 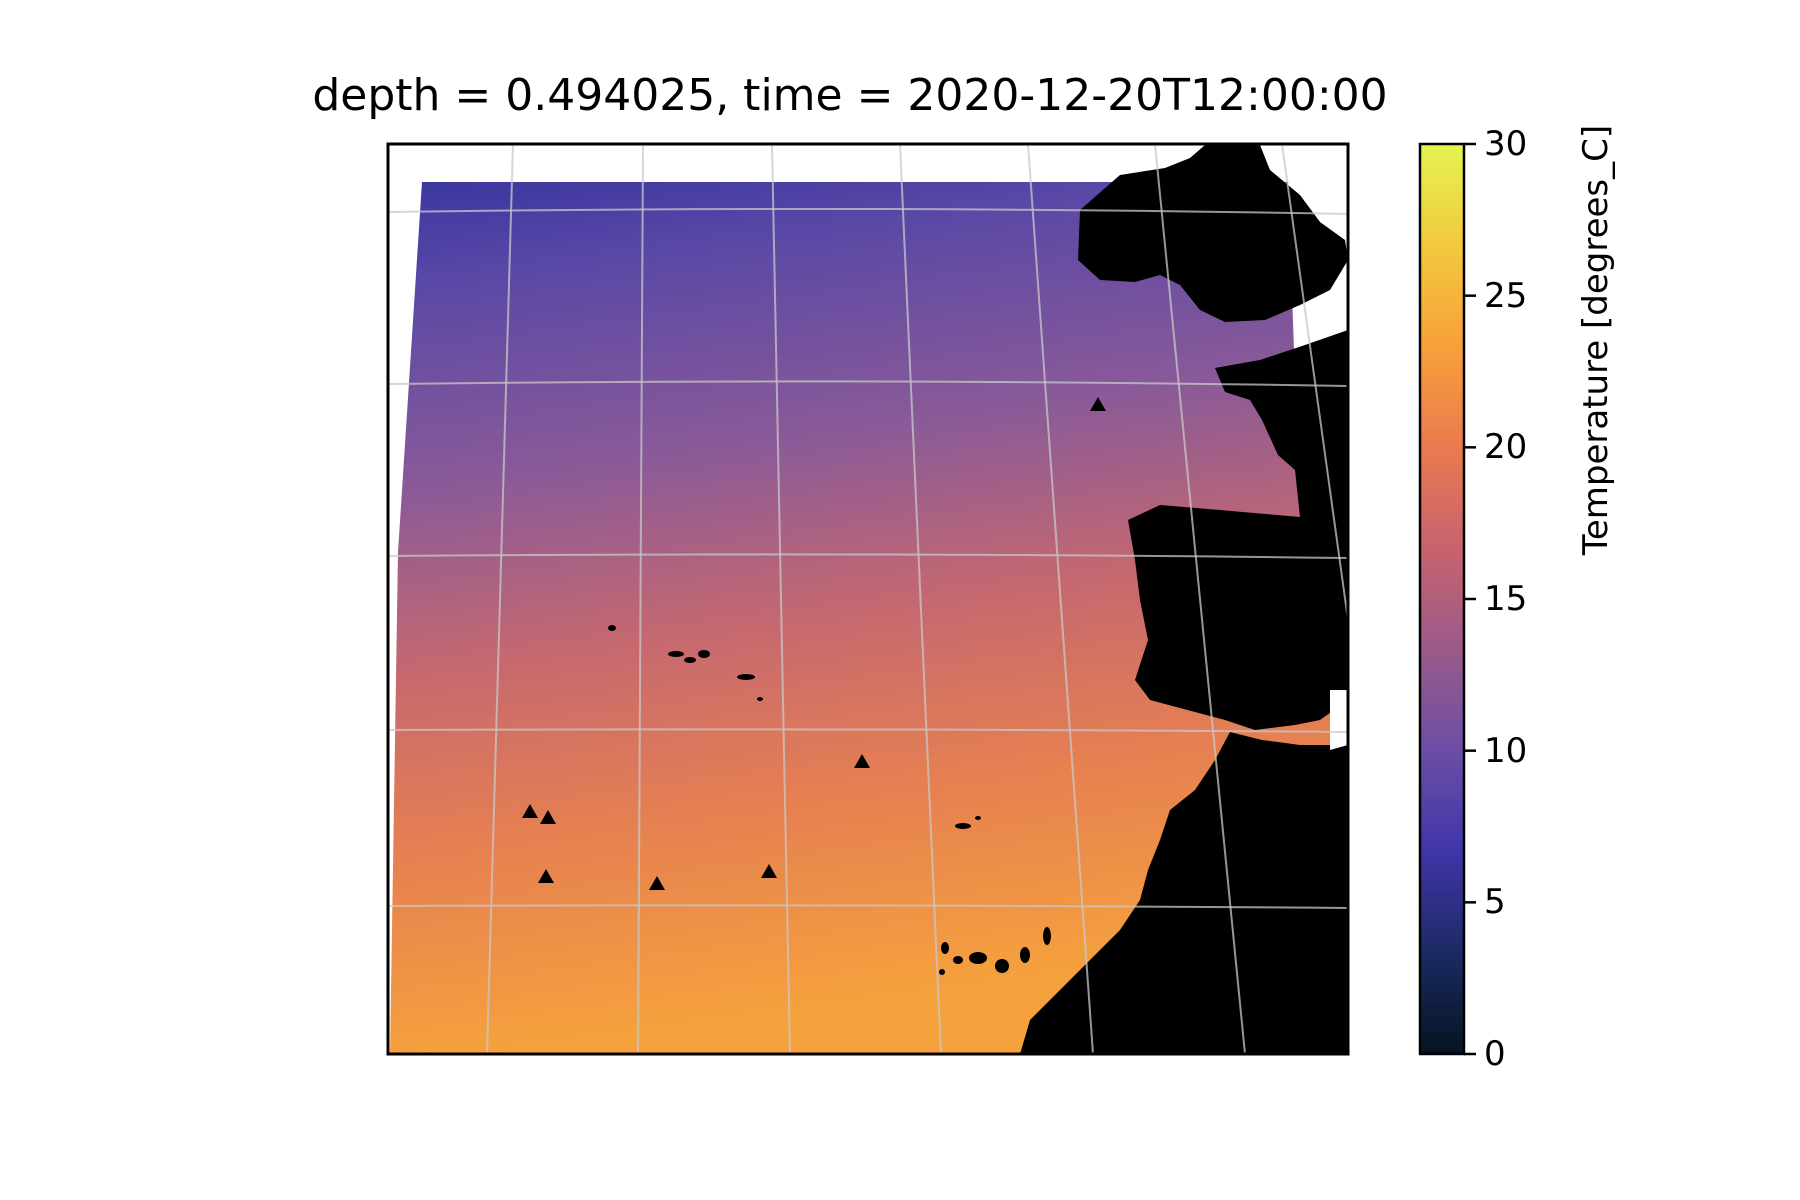 What do you see at coordinates (1495, 902) in the screenshot?
I see `colorbar-tick-label: 5` at bounding box center [1495, 902].